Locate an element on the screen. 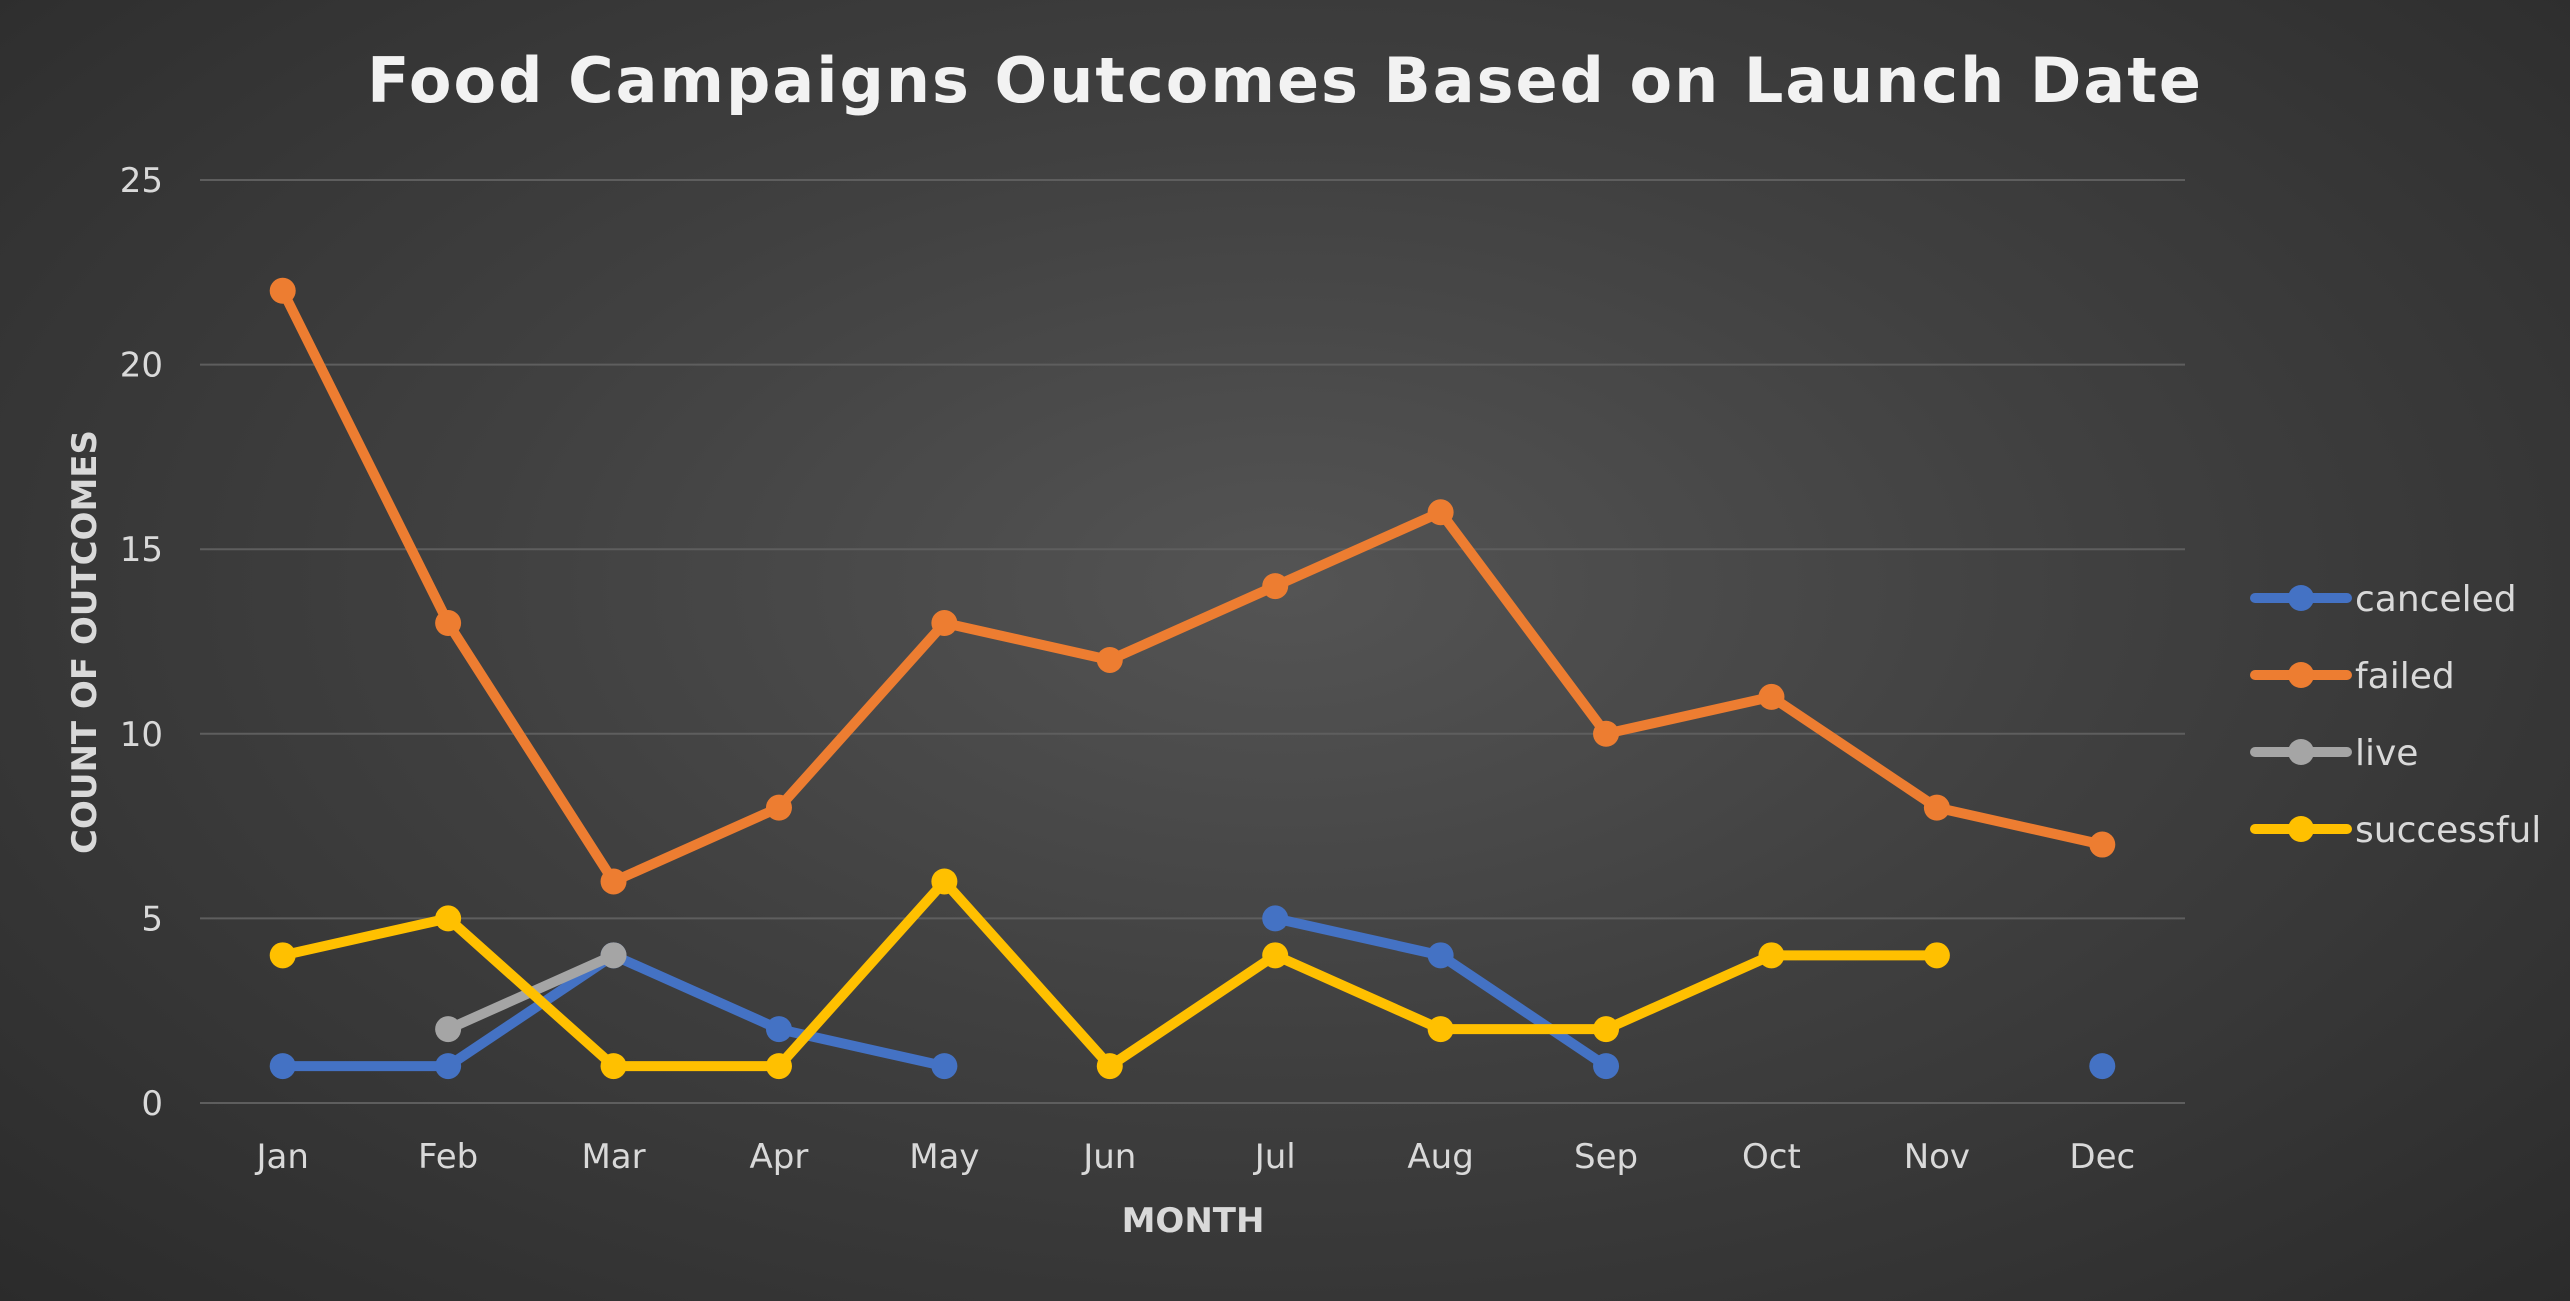  y-tick-label: 10 is located at coordinates (141, 735).